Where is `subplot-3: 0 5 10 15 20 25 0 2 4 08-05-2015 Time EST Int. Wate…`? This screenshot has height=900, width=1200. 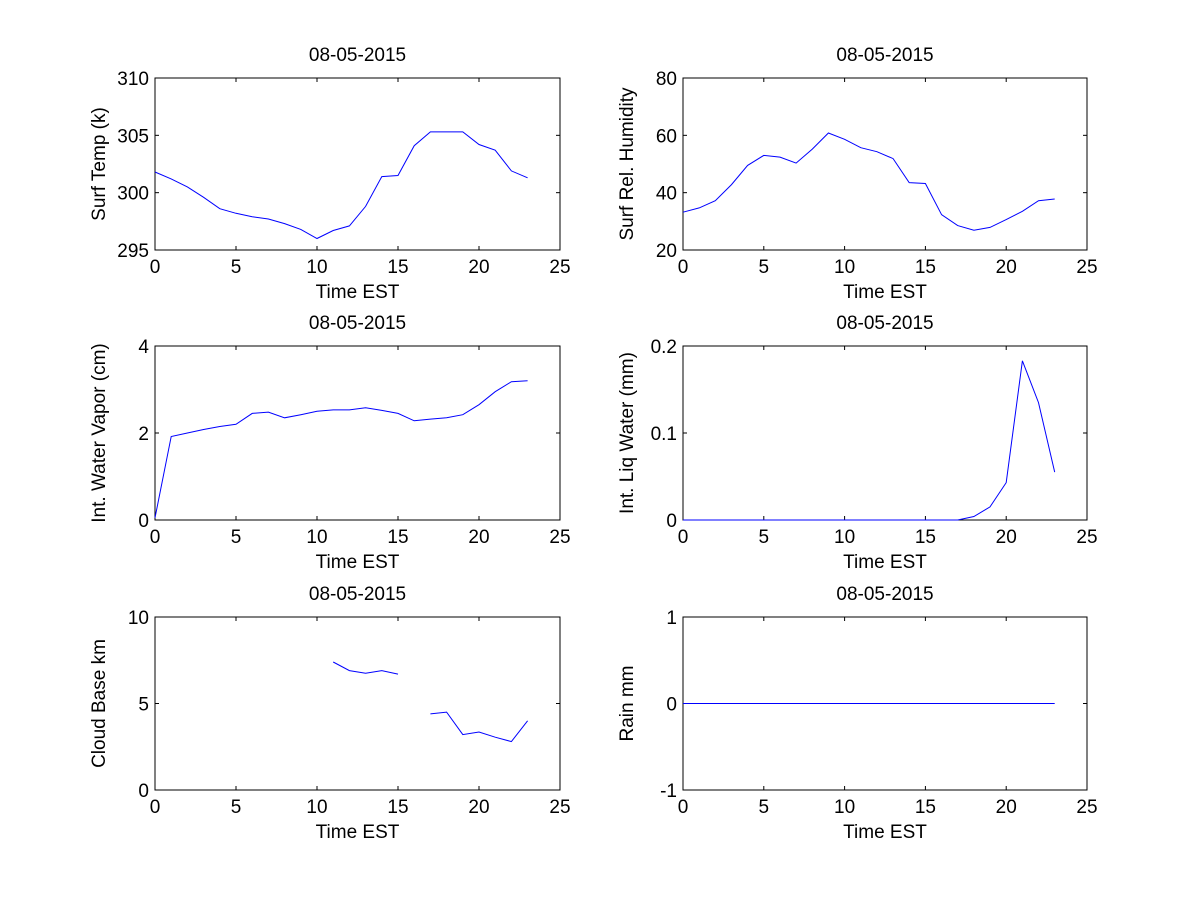
subplot-3: 0 5 10 15 20 25 0 2 4 08-05-2015 Time EST Int. Wate… is located at coordinates (330, 443).